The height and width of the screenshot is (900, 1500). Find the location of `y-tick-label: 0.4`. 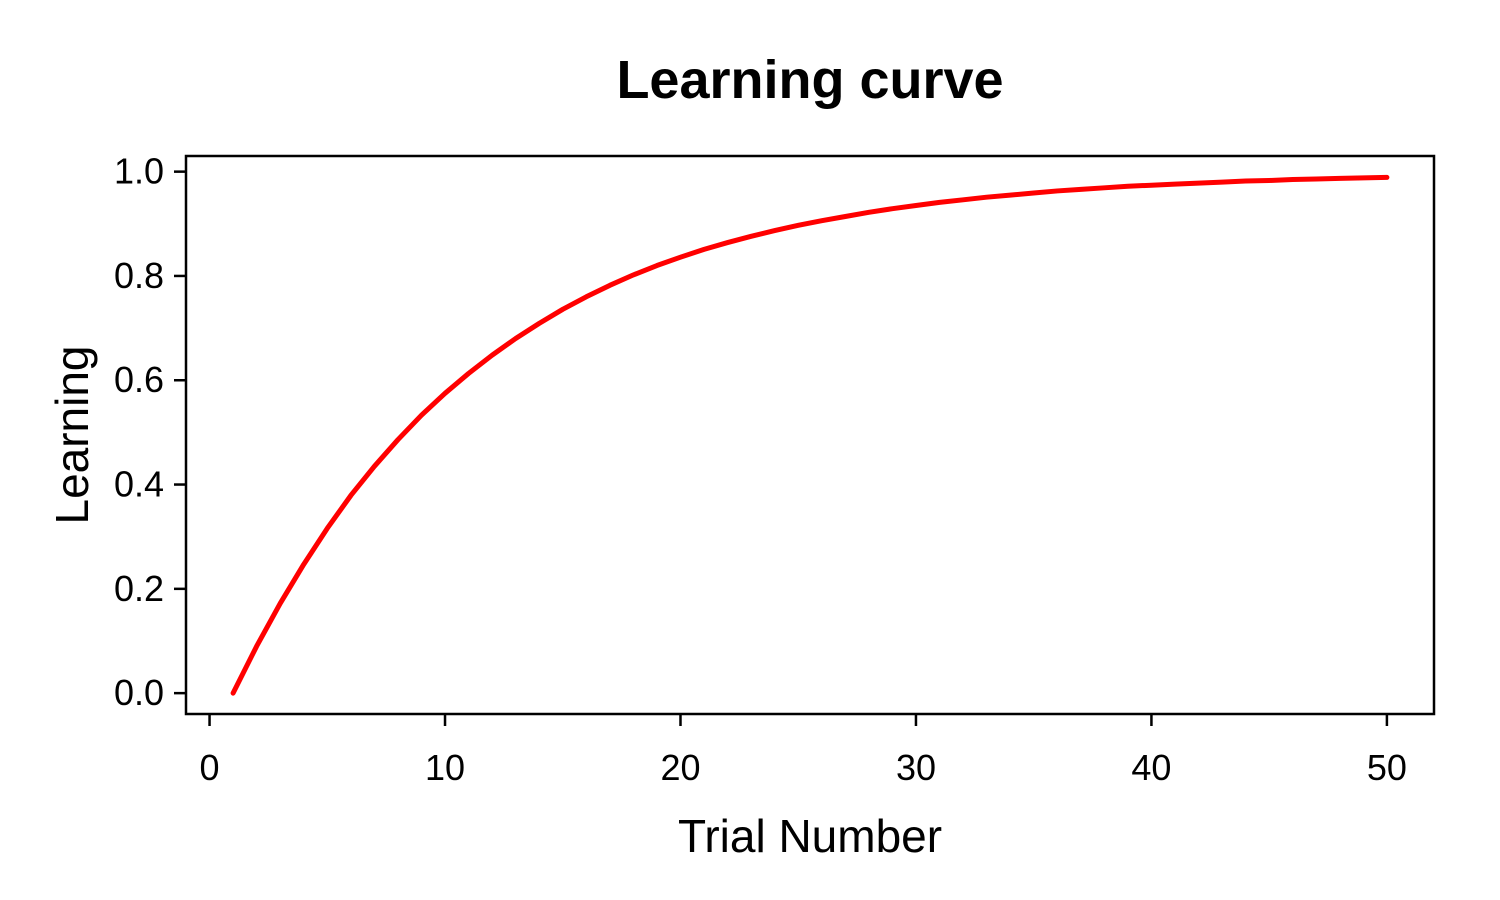

y-tick-label: 0.4 is located at coordinates (139, 484).